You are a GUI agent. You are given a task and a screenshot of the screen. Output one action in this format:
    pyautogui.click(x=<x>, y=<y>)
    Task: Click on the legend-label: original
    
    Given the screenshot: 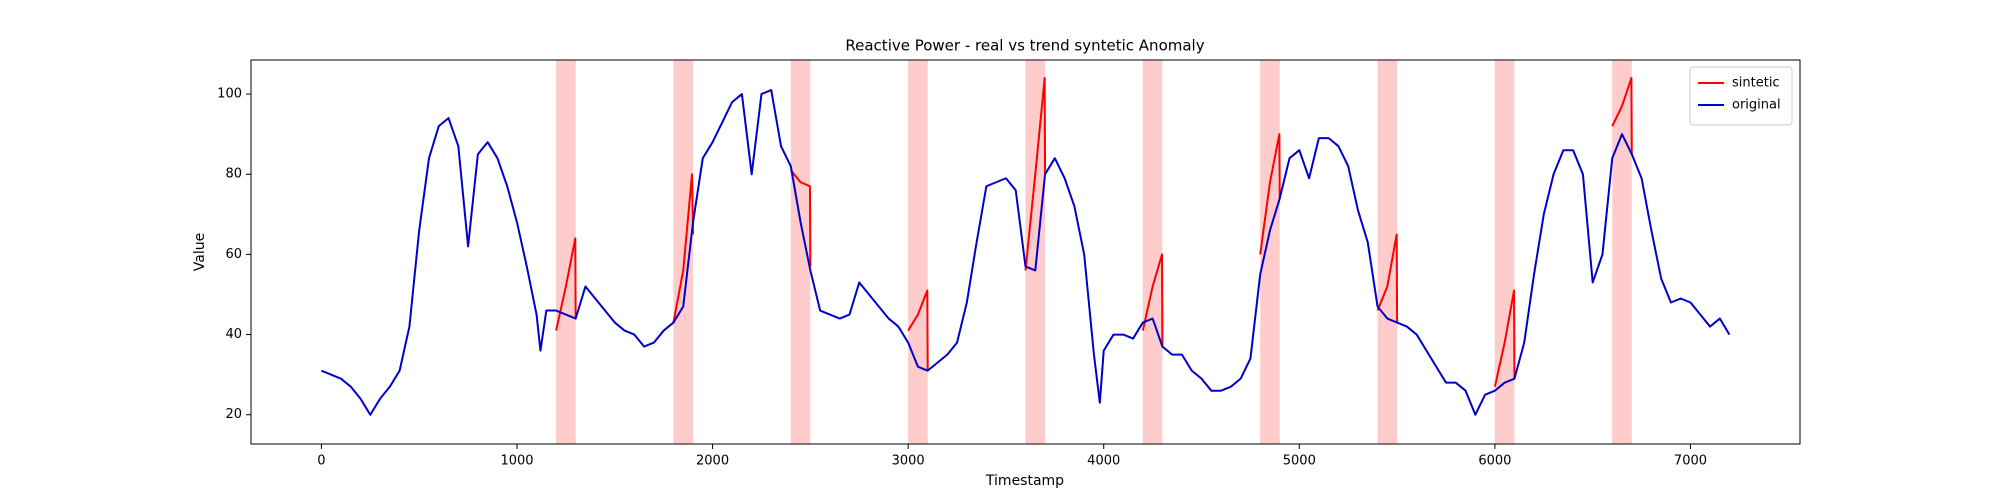 What is the action you would take?
    pyautogui.click(x=1756, y=105)
    